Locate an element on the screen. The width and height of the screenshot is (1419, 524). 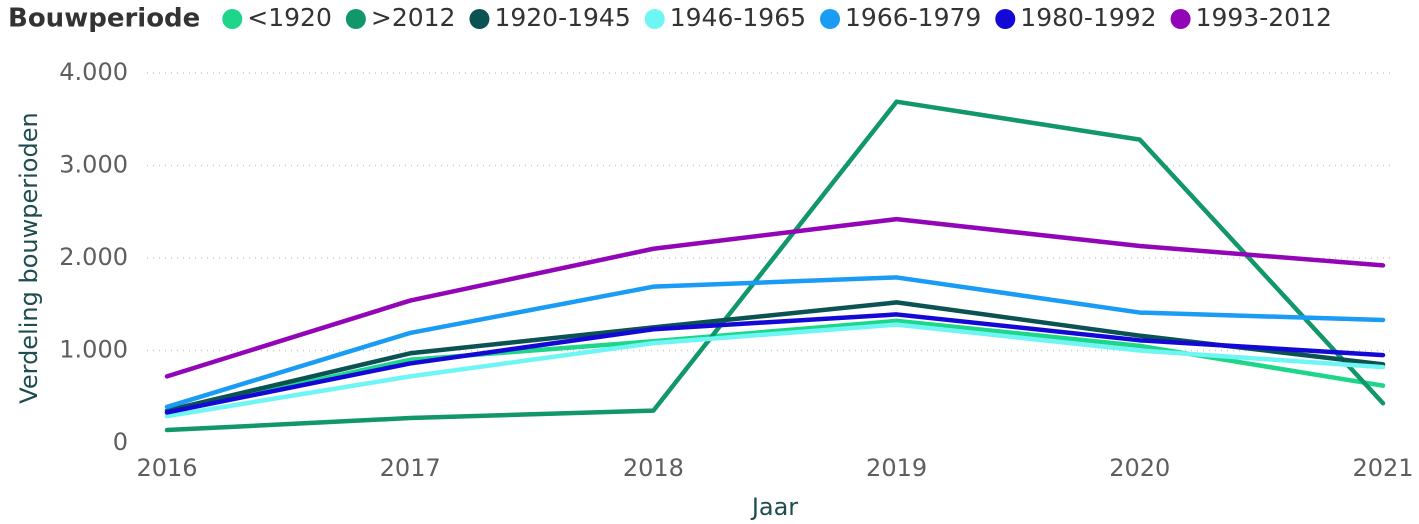
x-tick-label: 2018 is located at coordinates (653, 468).